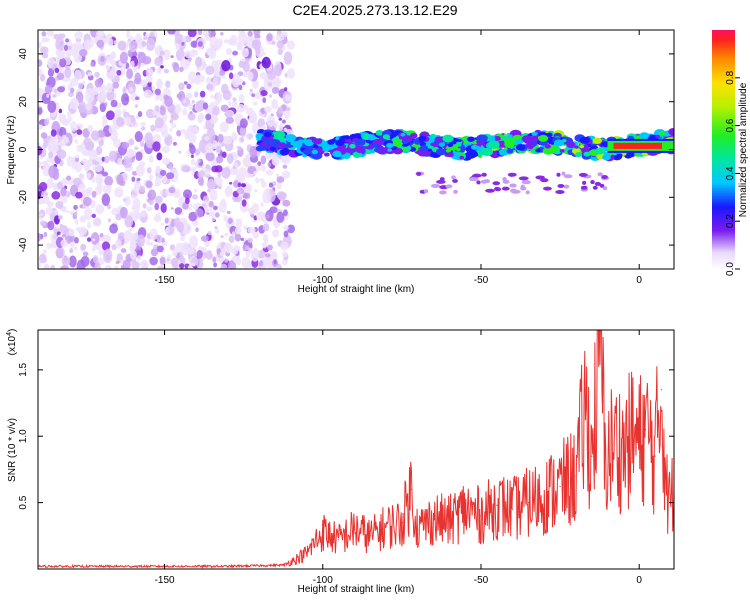 The image size is (750, 600). I want to click on colorbar-label: Normalized spectral amplitude, so click(743, 149).